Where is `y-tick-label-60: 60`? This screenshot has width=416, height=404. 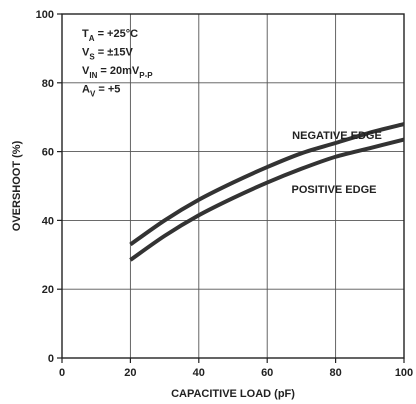
y-tick-label-60: 60 is located at coordinates (48, 153).